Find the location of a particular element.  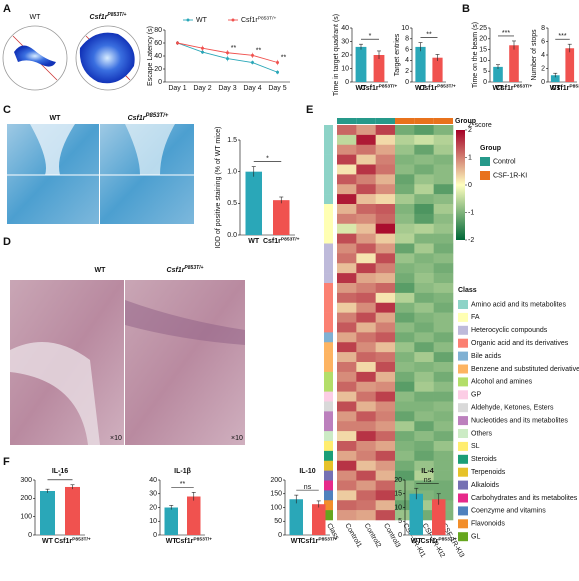

panel-label: B is located at coordinates (466, 9).